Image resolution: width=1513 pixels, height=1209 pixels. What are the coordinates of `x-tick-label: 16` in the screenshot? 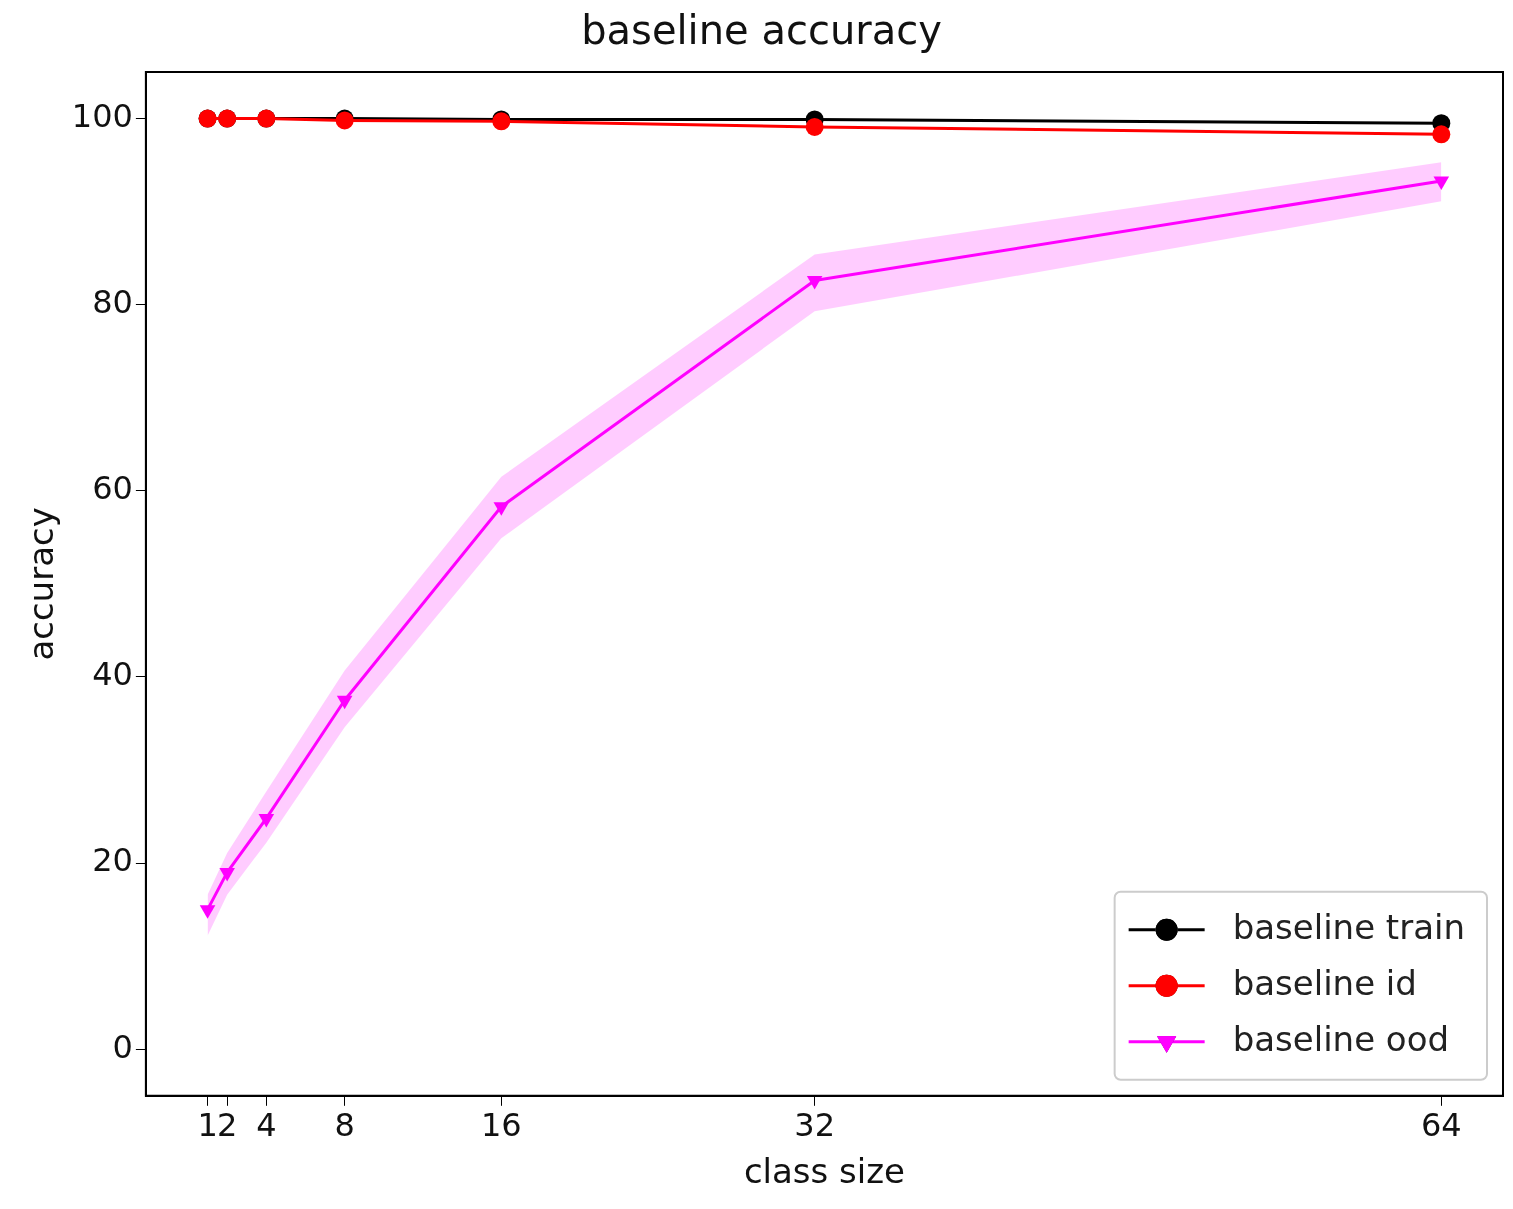 It's located at (501, 1125).